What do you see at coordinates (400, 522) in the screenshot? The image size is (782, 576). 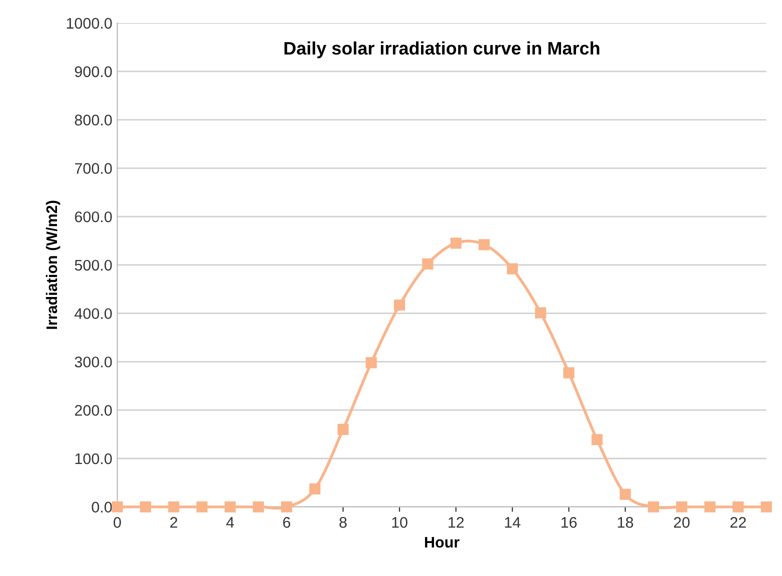 I see `x-tick-label: 10` at bounding box center [400, 522].